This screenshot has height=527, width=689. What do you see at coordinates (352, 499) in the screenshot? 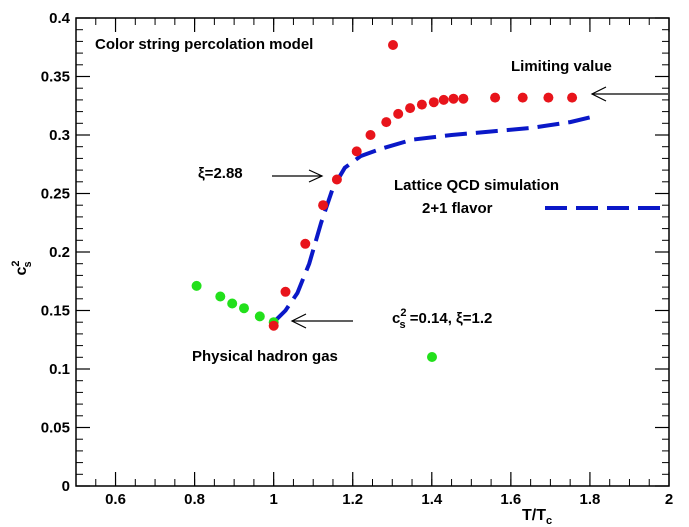
I see `x-tick-label: 1.2` at bounding box center [352, 499].